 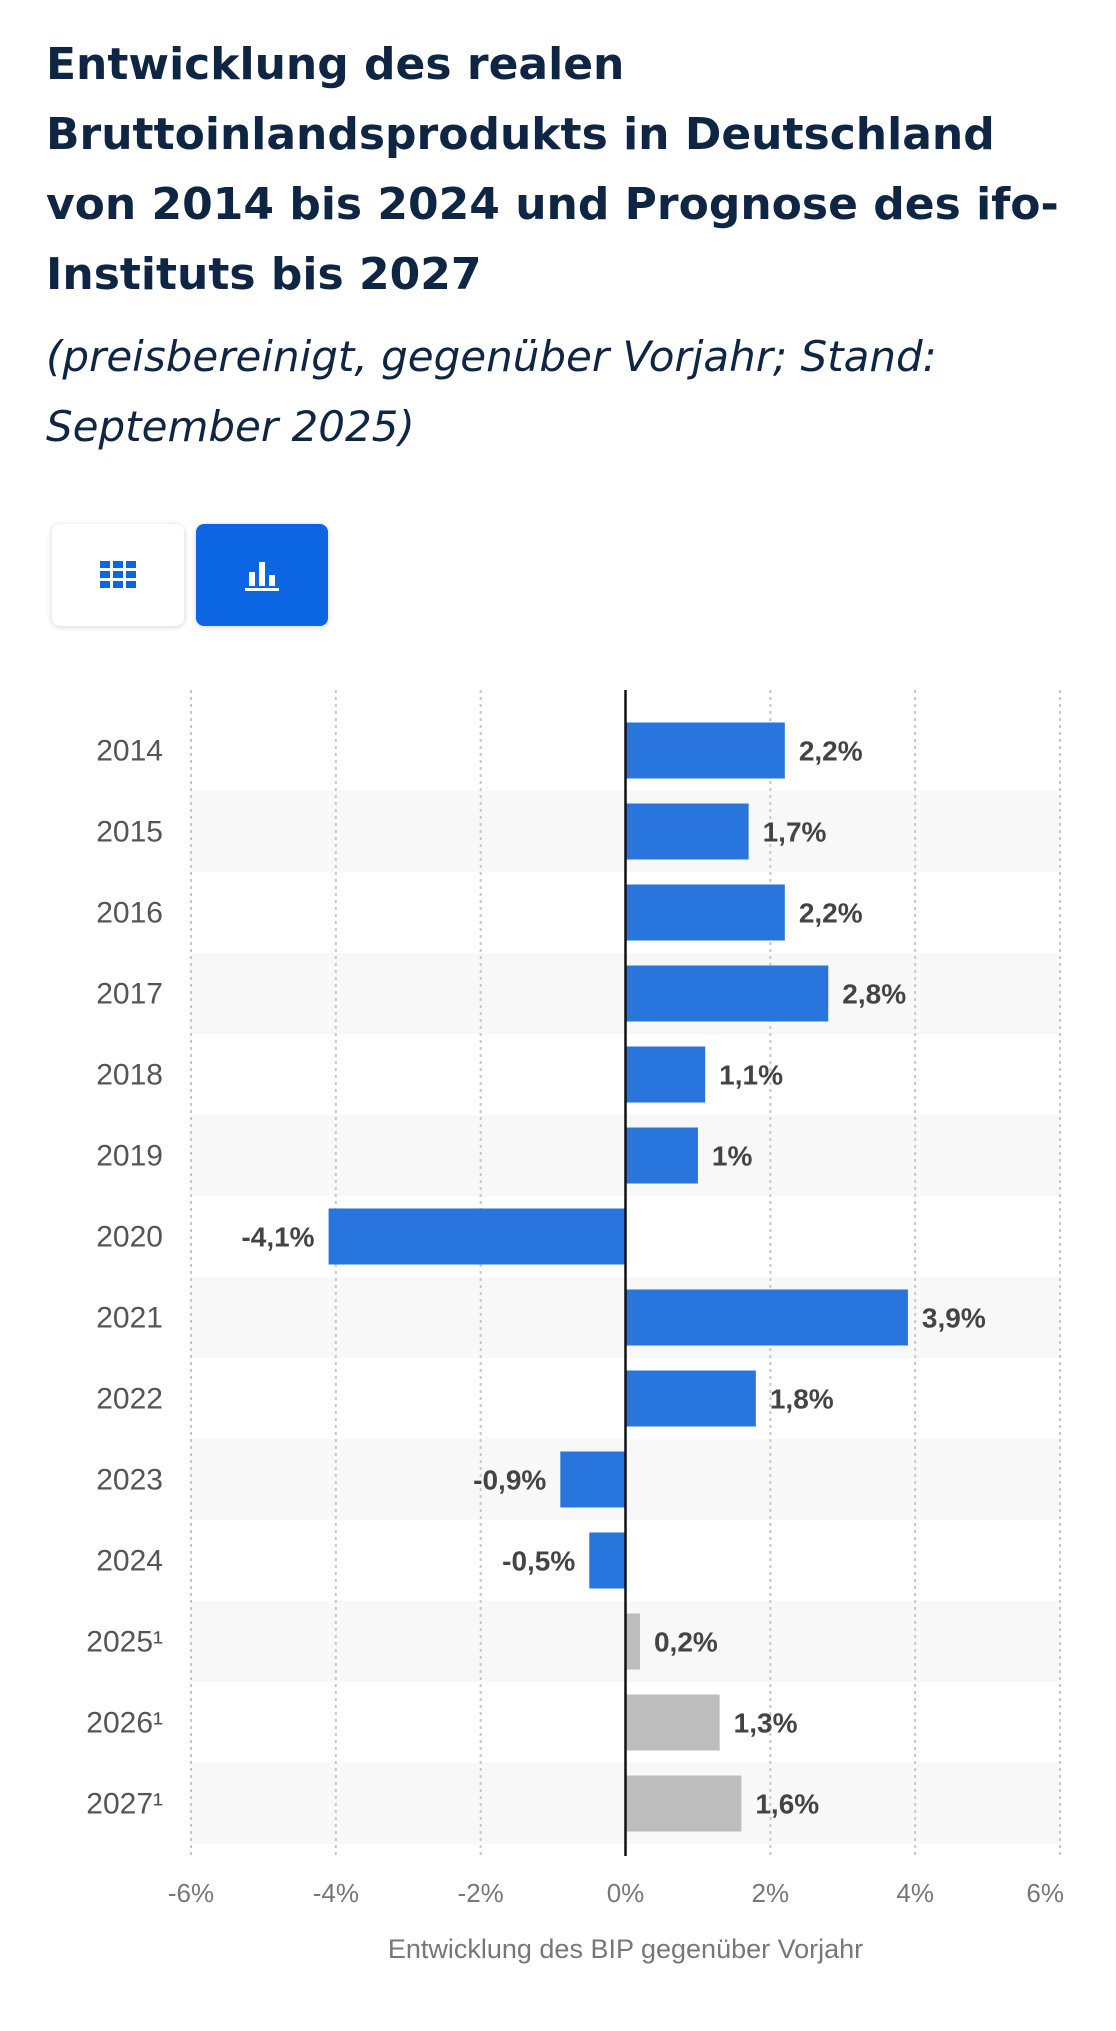 What do you see at coordinates (795, 832) in the screenshot?
I see `value-label: 1,7%` at bounding box center [795, 832].